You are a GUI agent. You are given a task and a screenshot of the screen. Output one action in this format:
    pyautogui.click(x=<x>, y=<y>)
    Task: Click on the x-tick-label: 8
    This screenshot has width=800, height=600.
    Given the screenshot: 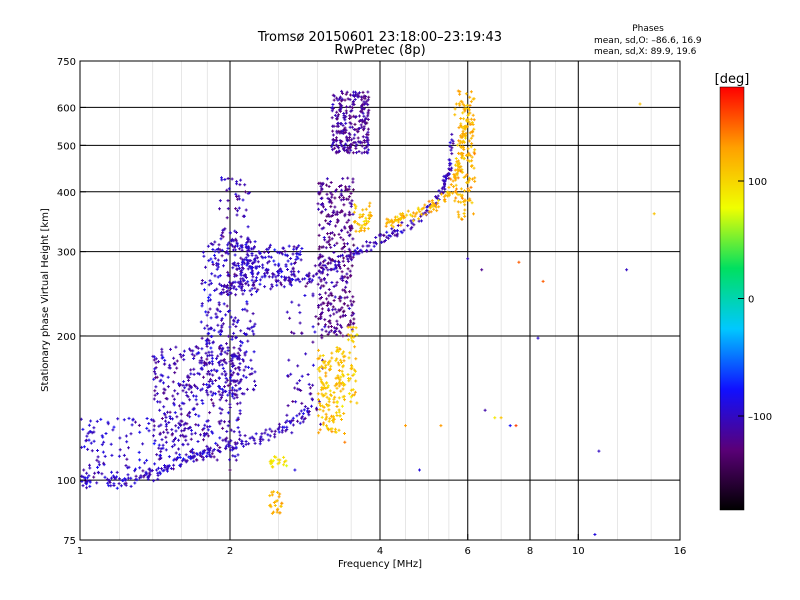 What is the action you would take?
    pyautogui.click(x=530, y=551)
    